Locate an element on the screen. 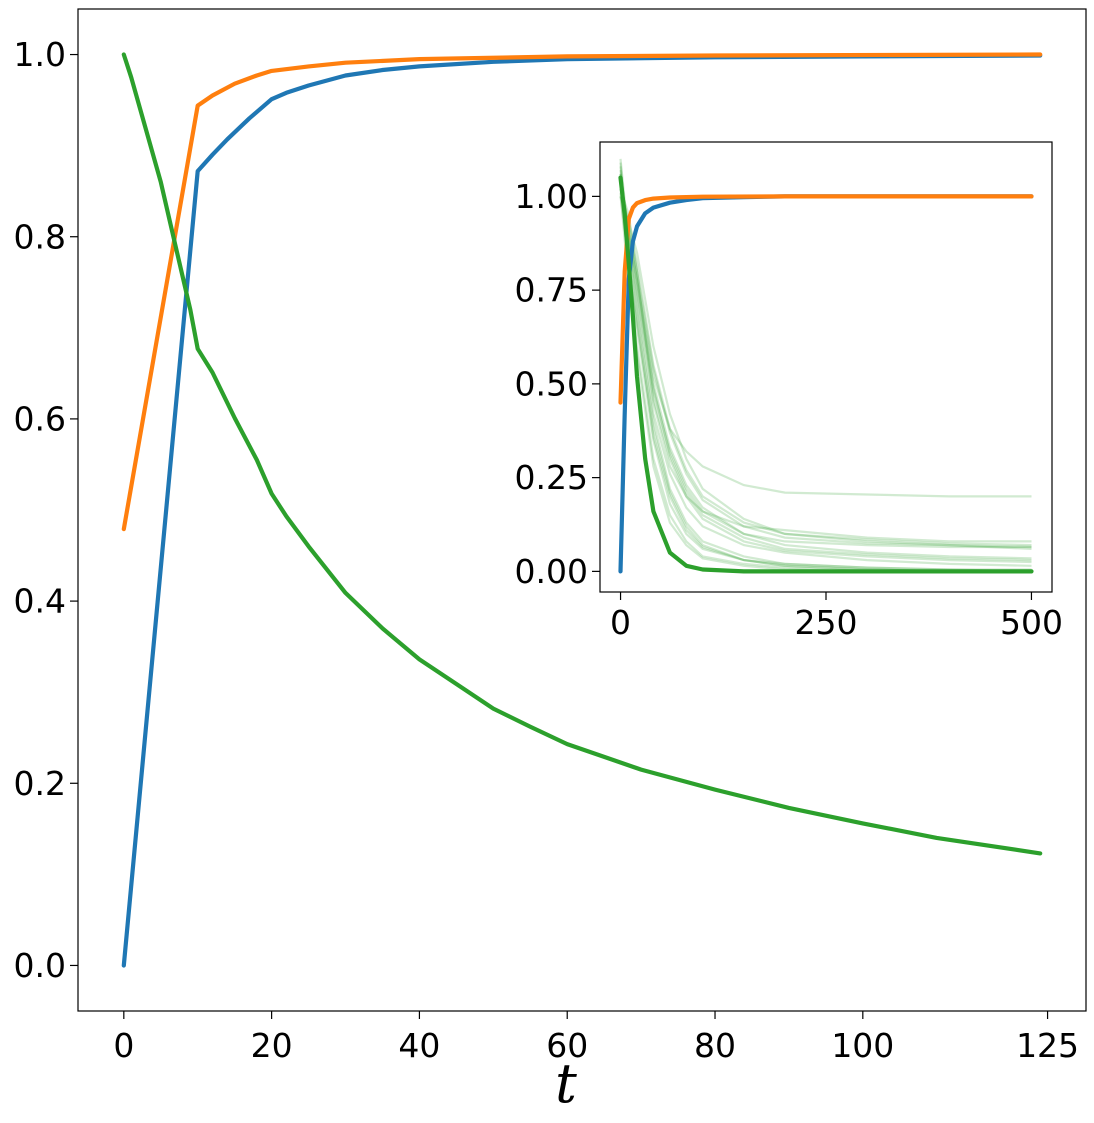 The image size is (1094, 1123). inset-x-tick-label: 250 is located at coordinates (826, 622).